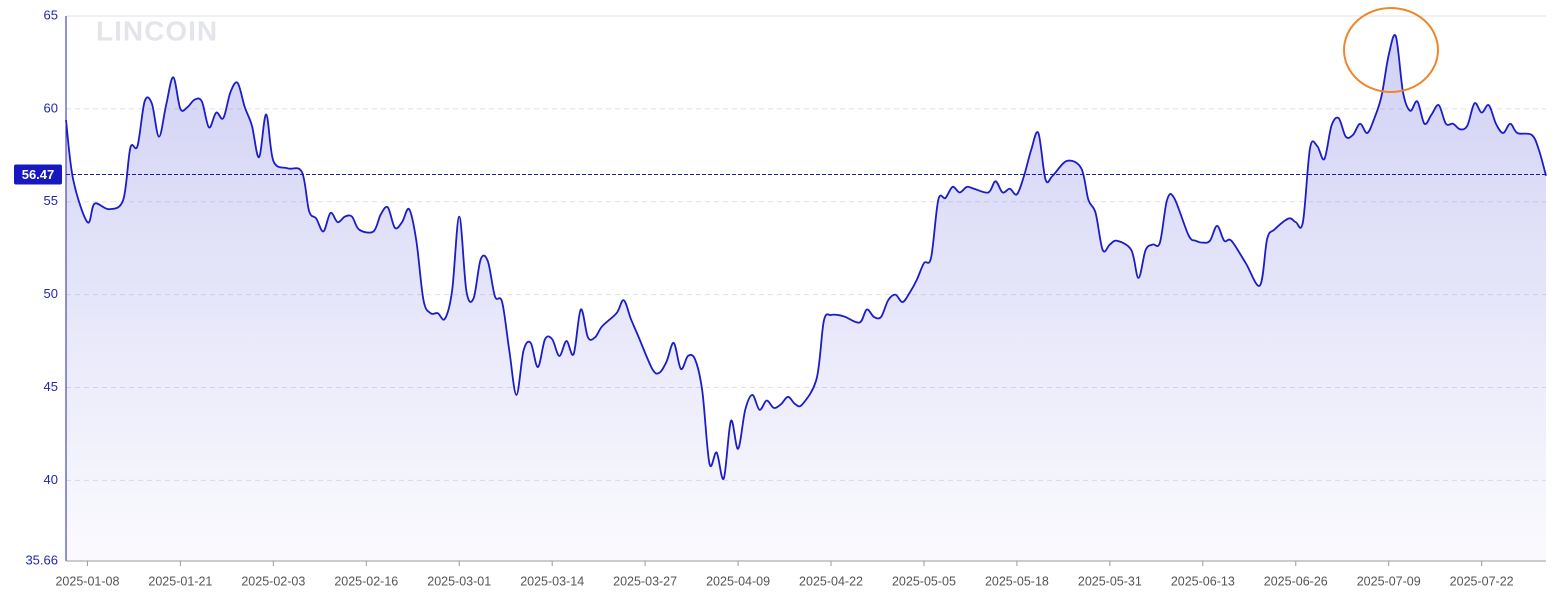 The height and width of the screenshot is (595, 1560). What do you see at coordinates (1389, 581) in the screenshot?
I see `x-tick-label: 2025-07-09` at bounding box center [1389, 581].